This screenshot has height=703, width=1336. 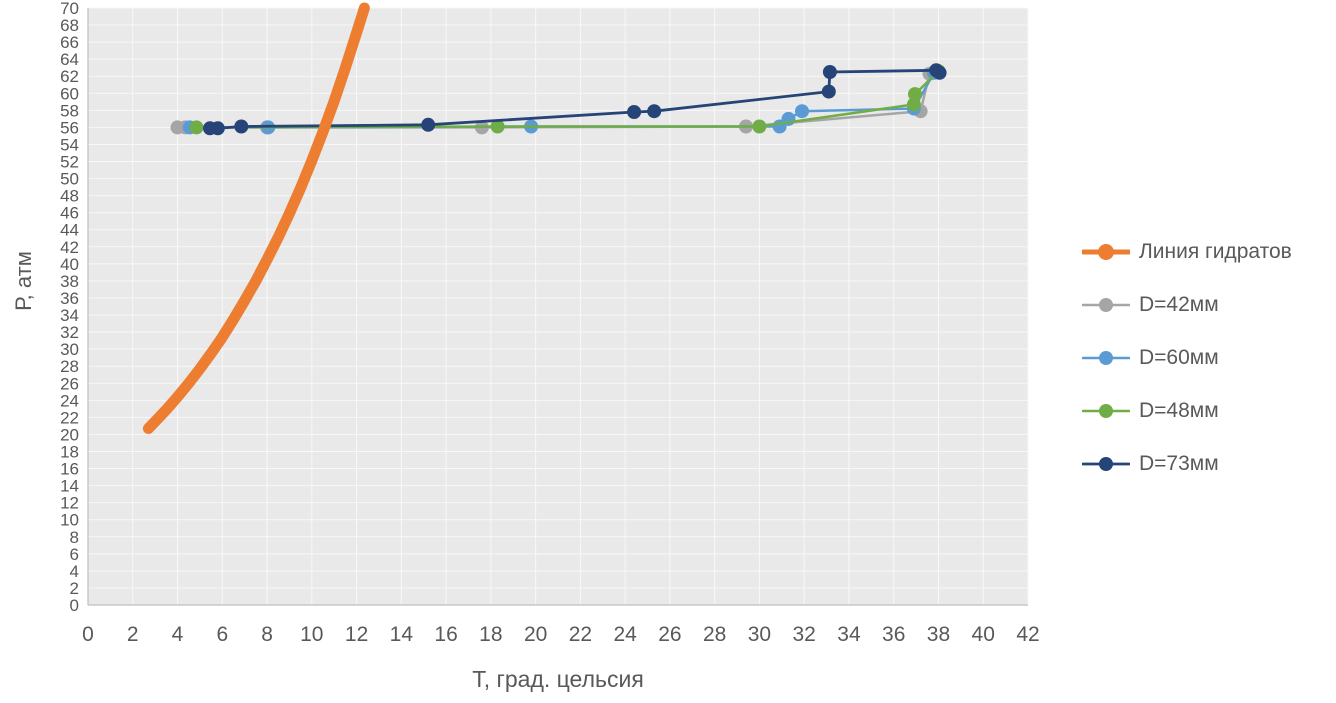 I want to click on y-tick-label: 64, so click(x=69, y=59).